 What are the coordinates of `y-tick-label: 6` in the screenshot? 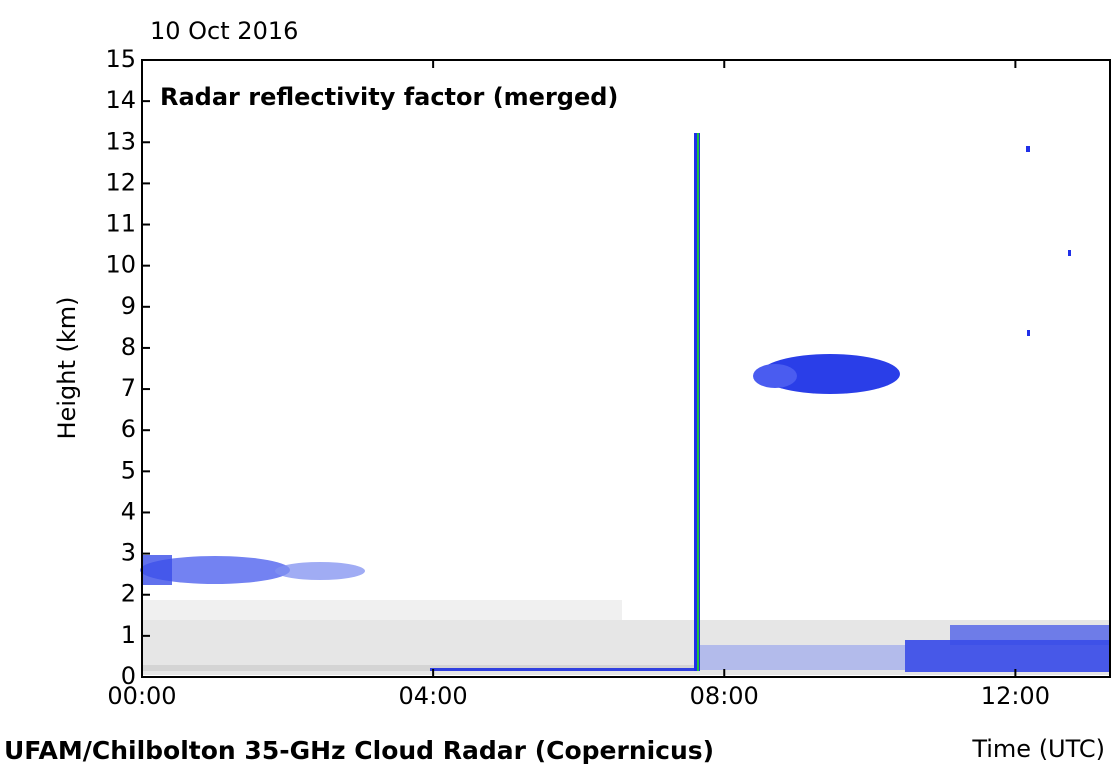 It's located at (128, 429).